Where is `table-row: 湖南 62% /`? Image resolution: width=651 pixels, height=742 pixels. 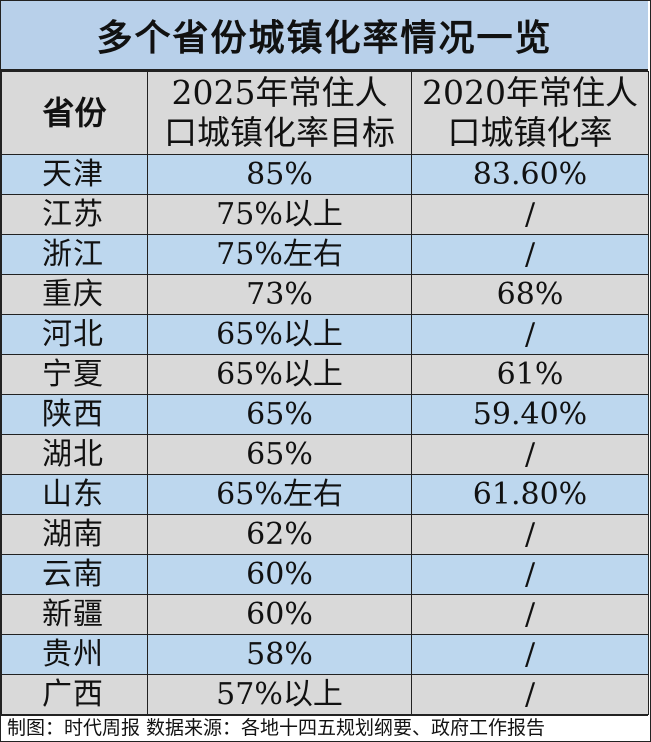
table-row: 湖南 62% / is located at coordinates (325, 534).